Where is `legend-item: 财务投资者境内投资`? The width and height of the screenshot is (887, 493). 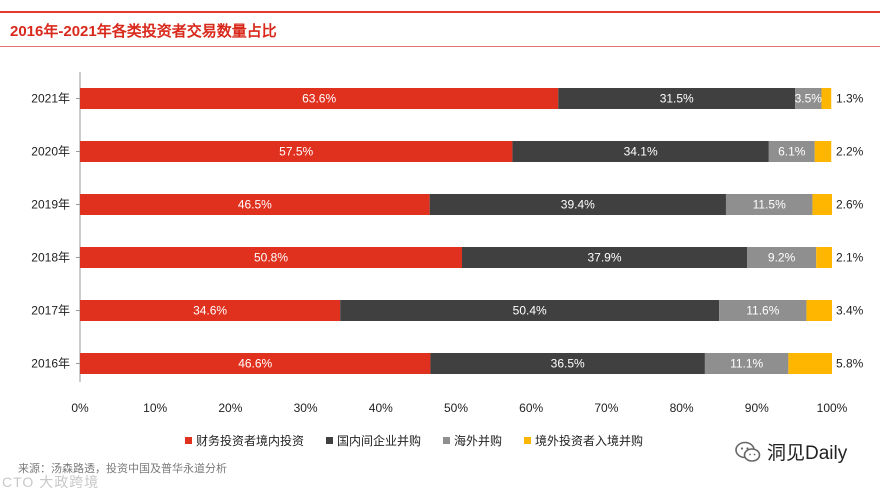
legend-item: 财务投资者境内投资 is located at coordinates (244, 440).